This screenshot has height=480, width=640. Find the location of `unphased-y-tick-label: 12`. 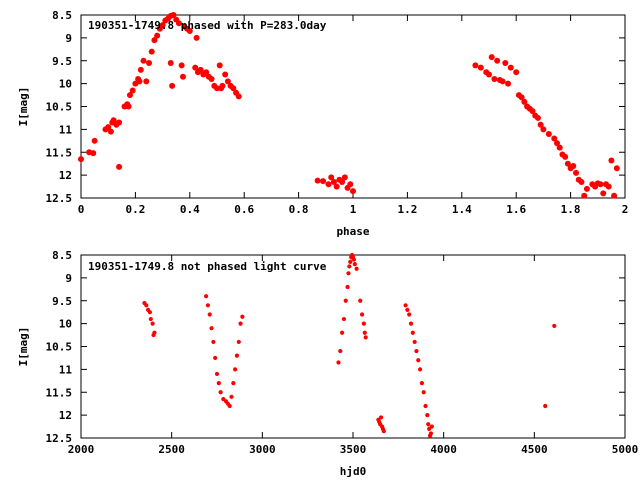

unphased-y-tick-label: 12 is located at coordinates (65, 415).